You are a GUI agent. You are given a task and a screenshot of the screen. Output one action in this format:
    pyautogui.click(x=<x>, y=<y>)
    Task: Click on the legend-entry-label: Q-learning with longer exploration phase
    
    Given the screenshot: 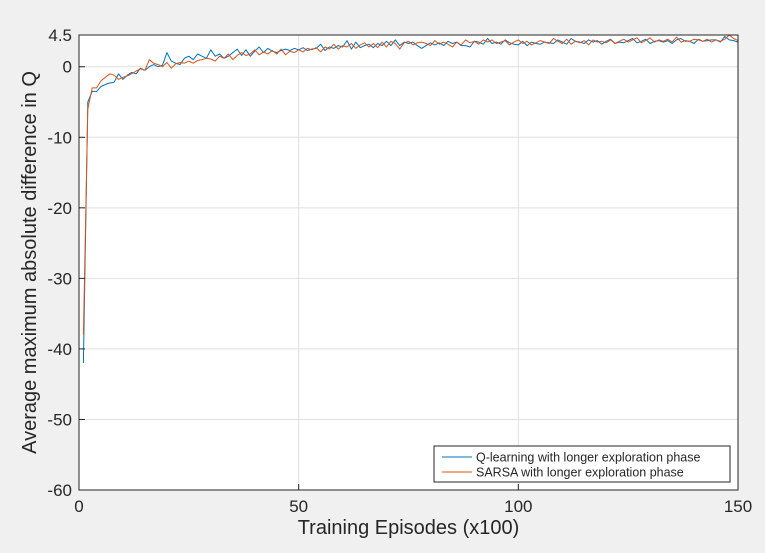 What is the action you would take?
    pyautogui.click(x=588, y=458)
    